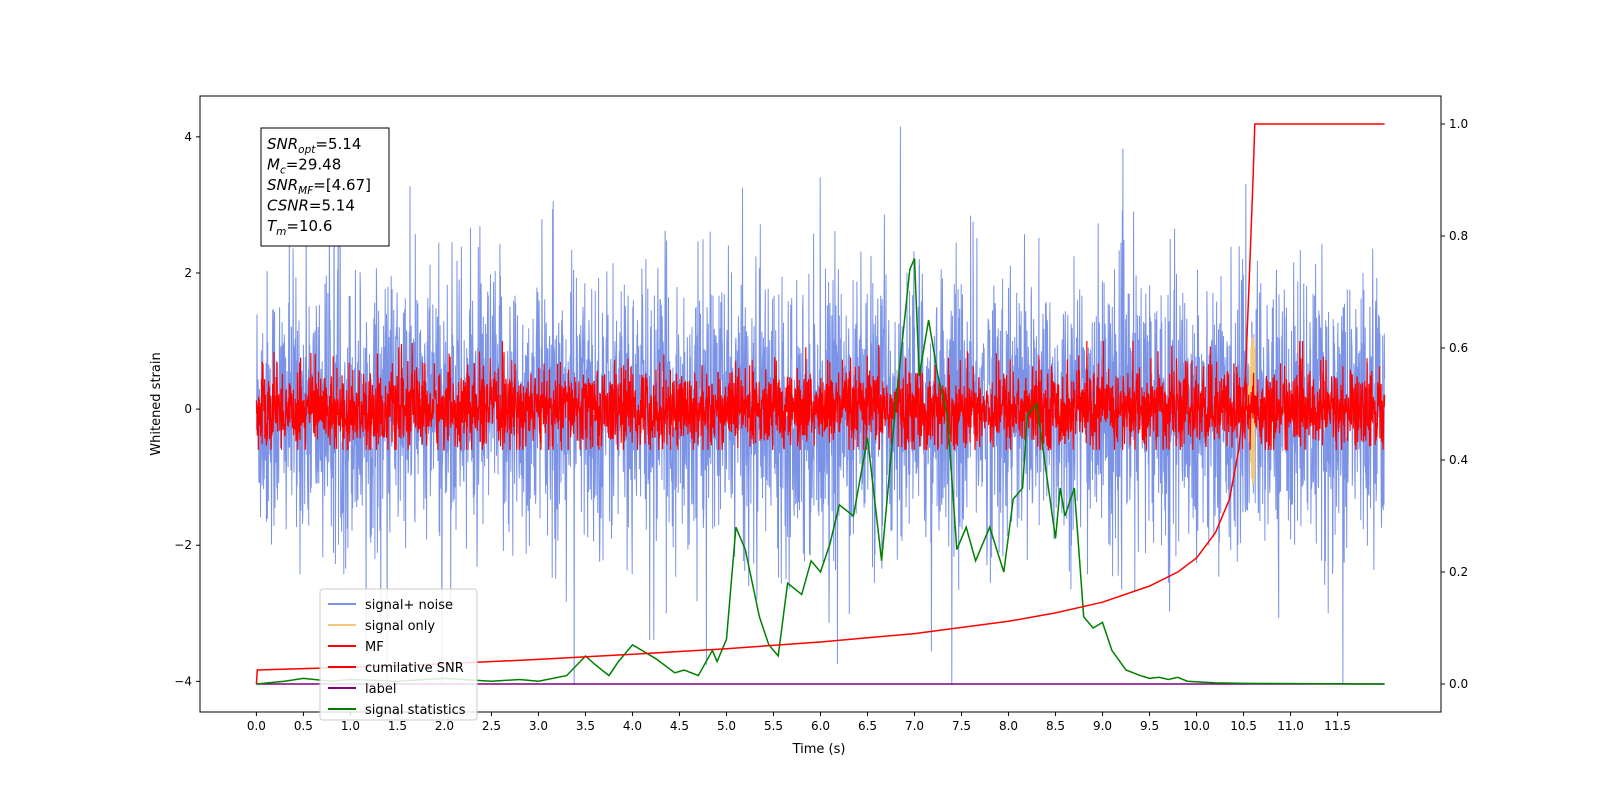 The height and width of the screenshot is (800, 1600). Describe the element at coordinates (1458, 572) in the screenshot. I see `y2-tick-label: 0.2` at that location.